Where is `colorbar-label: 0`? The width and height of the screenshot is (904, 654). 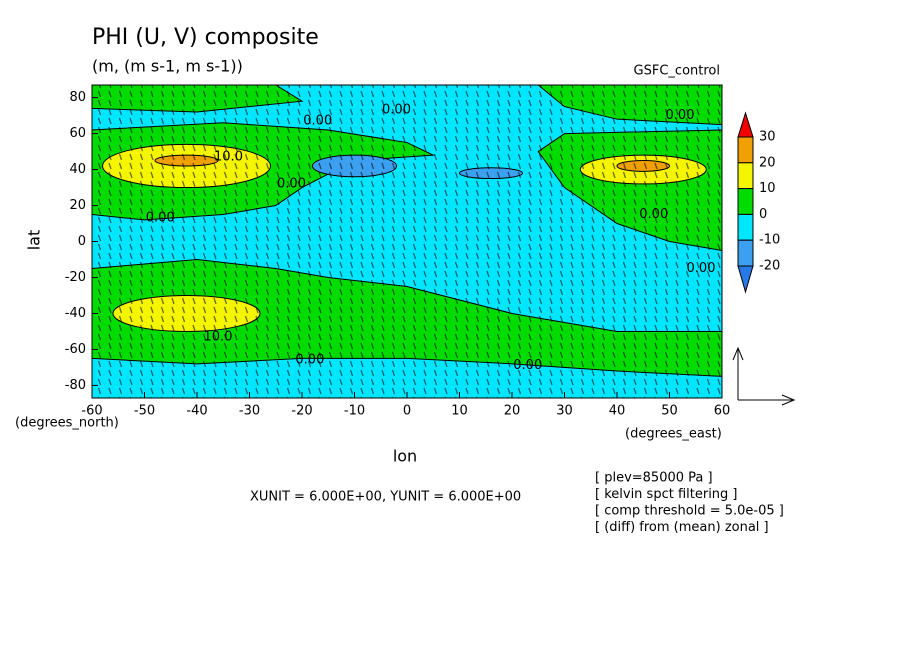
colorbar-label: 0 is located at coordinates (763, 214).